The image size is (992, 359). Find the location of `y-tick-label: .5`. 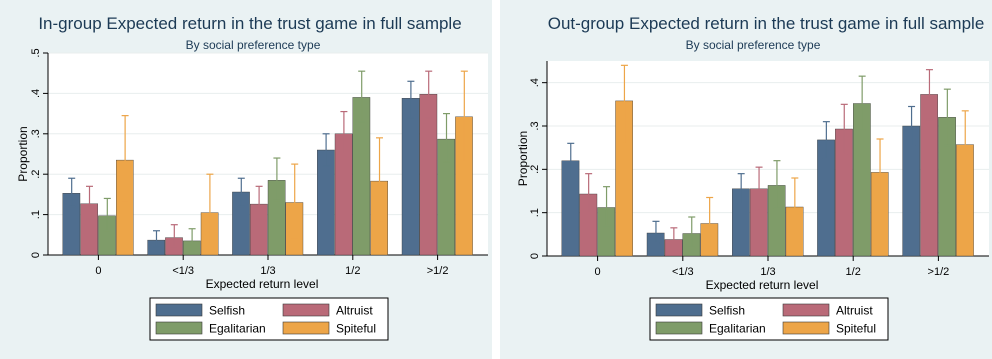

y-tick-label: .5 is located at coordinates (36, 52).